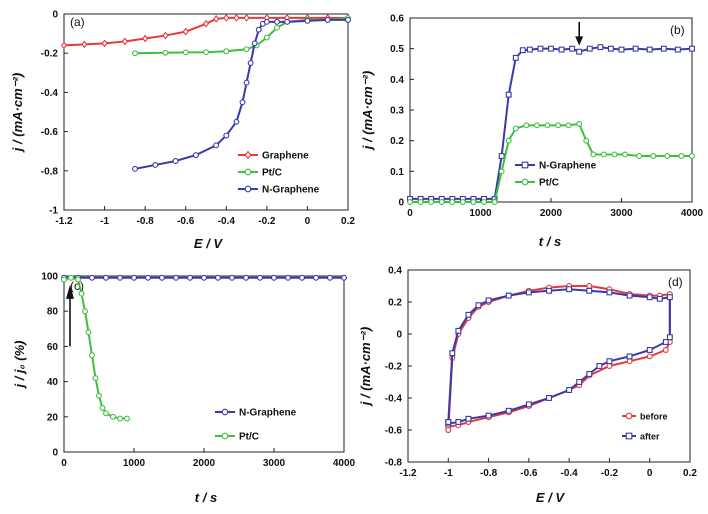 The height and width of the screenshot is (514, 708). Describe the element at coordinates (348, 221) in the screenshot. I see `x-tick-label: 0.2` at that location.